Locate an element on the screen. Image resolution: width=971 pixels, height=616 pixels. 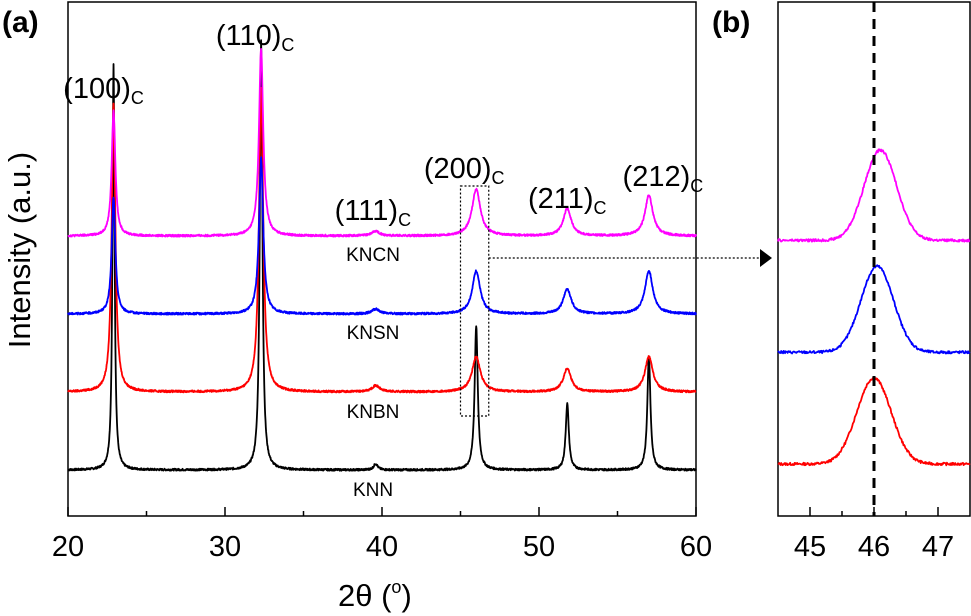
sample-label-kncn: KNCN is located at coordinates (373, 255).